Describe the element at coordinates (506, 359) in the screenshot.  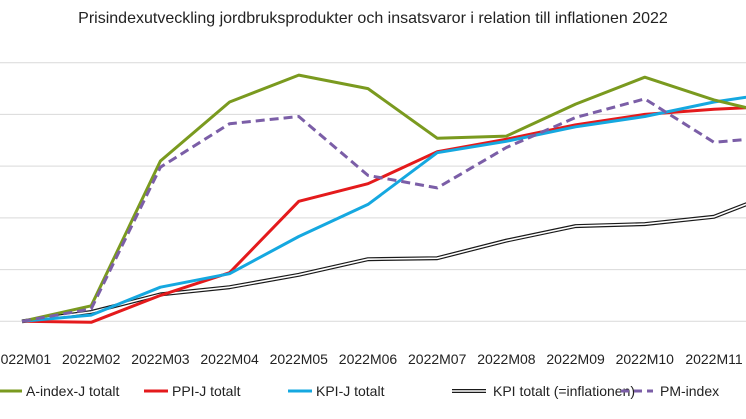
I see `x-tick-label: 2022M08` at that location.